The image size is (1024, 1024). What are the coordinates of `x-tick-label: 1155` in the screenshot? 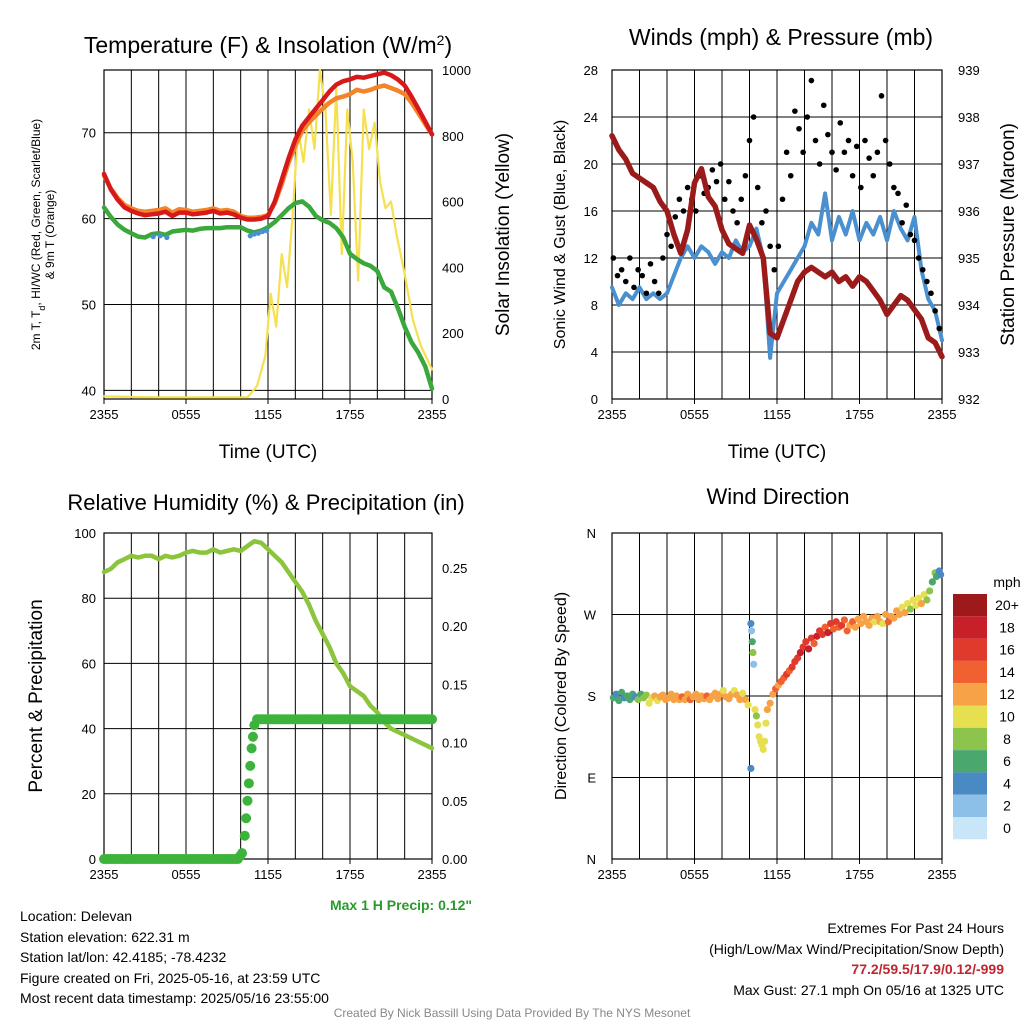 It's located at (268, 414).